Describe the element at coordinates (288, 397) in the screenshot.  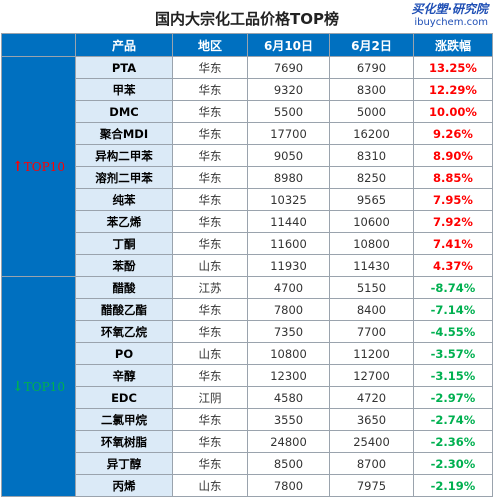
I see `jun10-value-cell: 4580` at that location.